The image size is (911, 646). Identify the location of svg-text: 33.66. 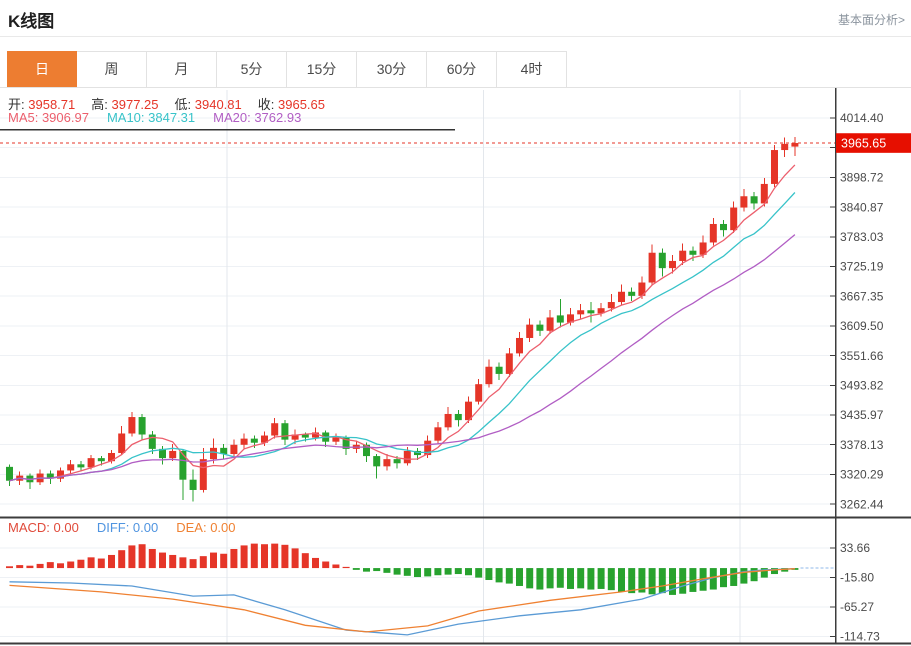
(855, 548).